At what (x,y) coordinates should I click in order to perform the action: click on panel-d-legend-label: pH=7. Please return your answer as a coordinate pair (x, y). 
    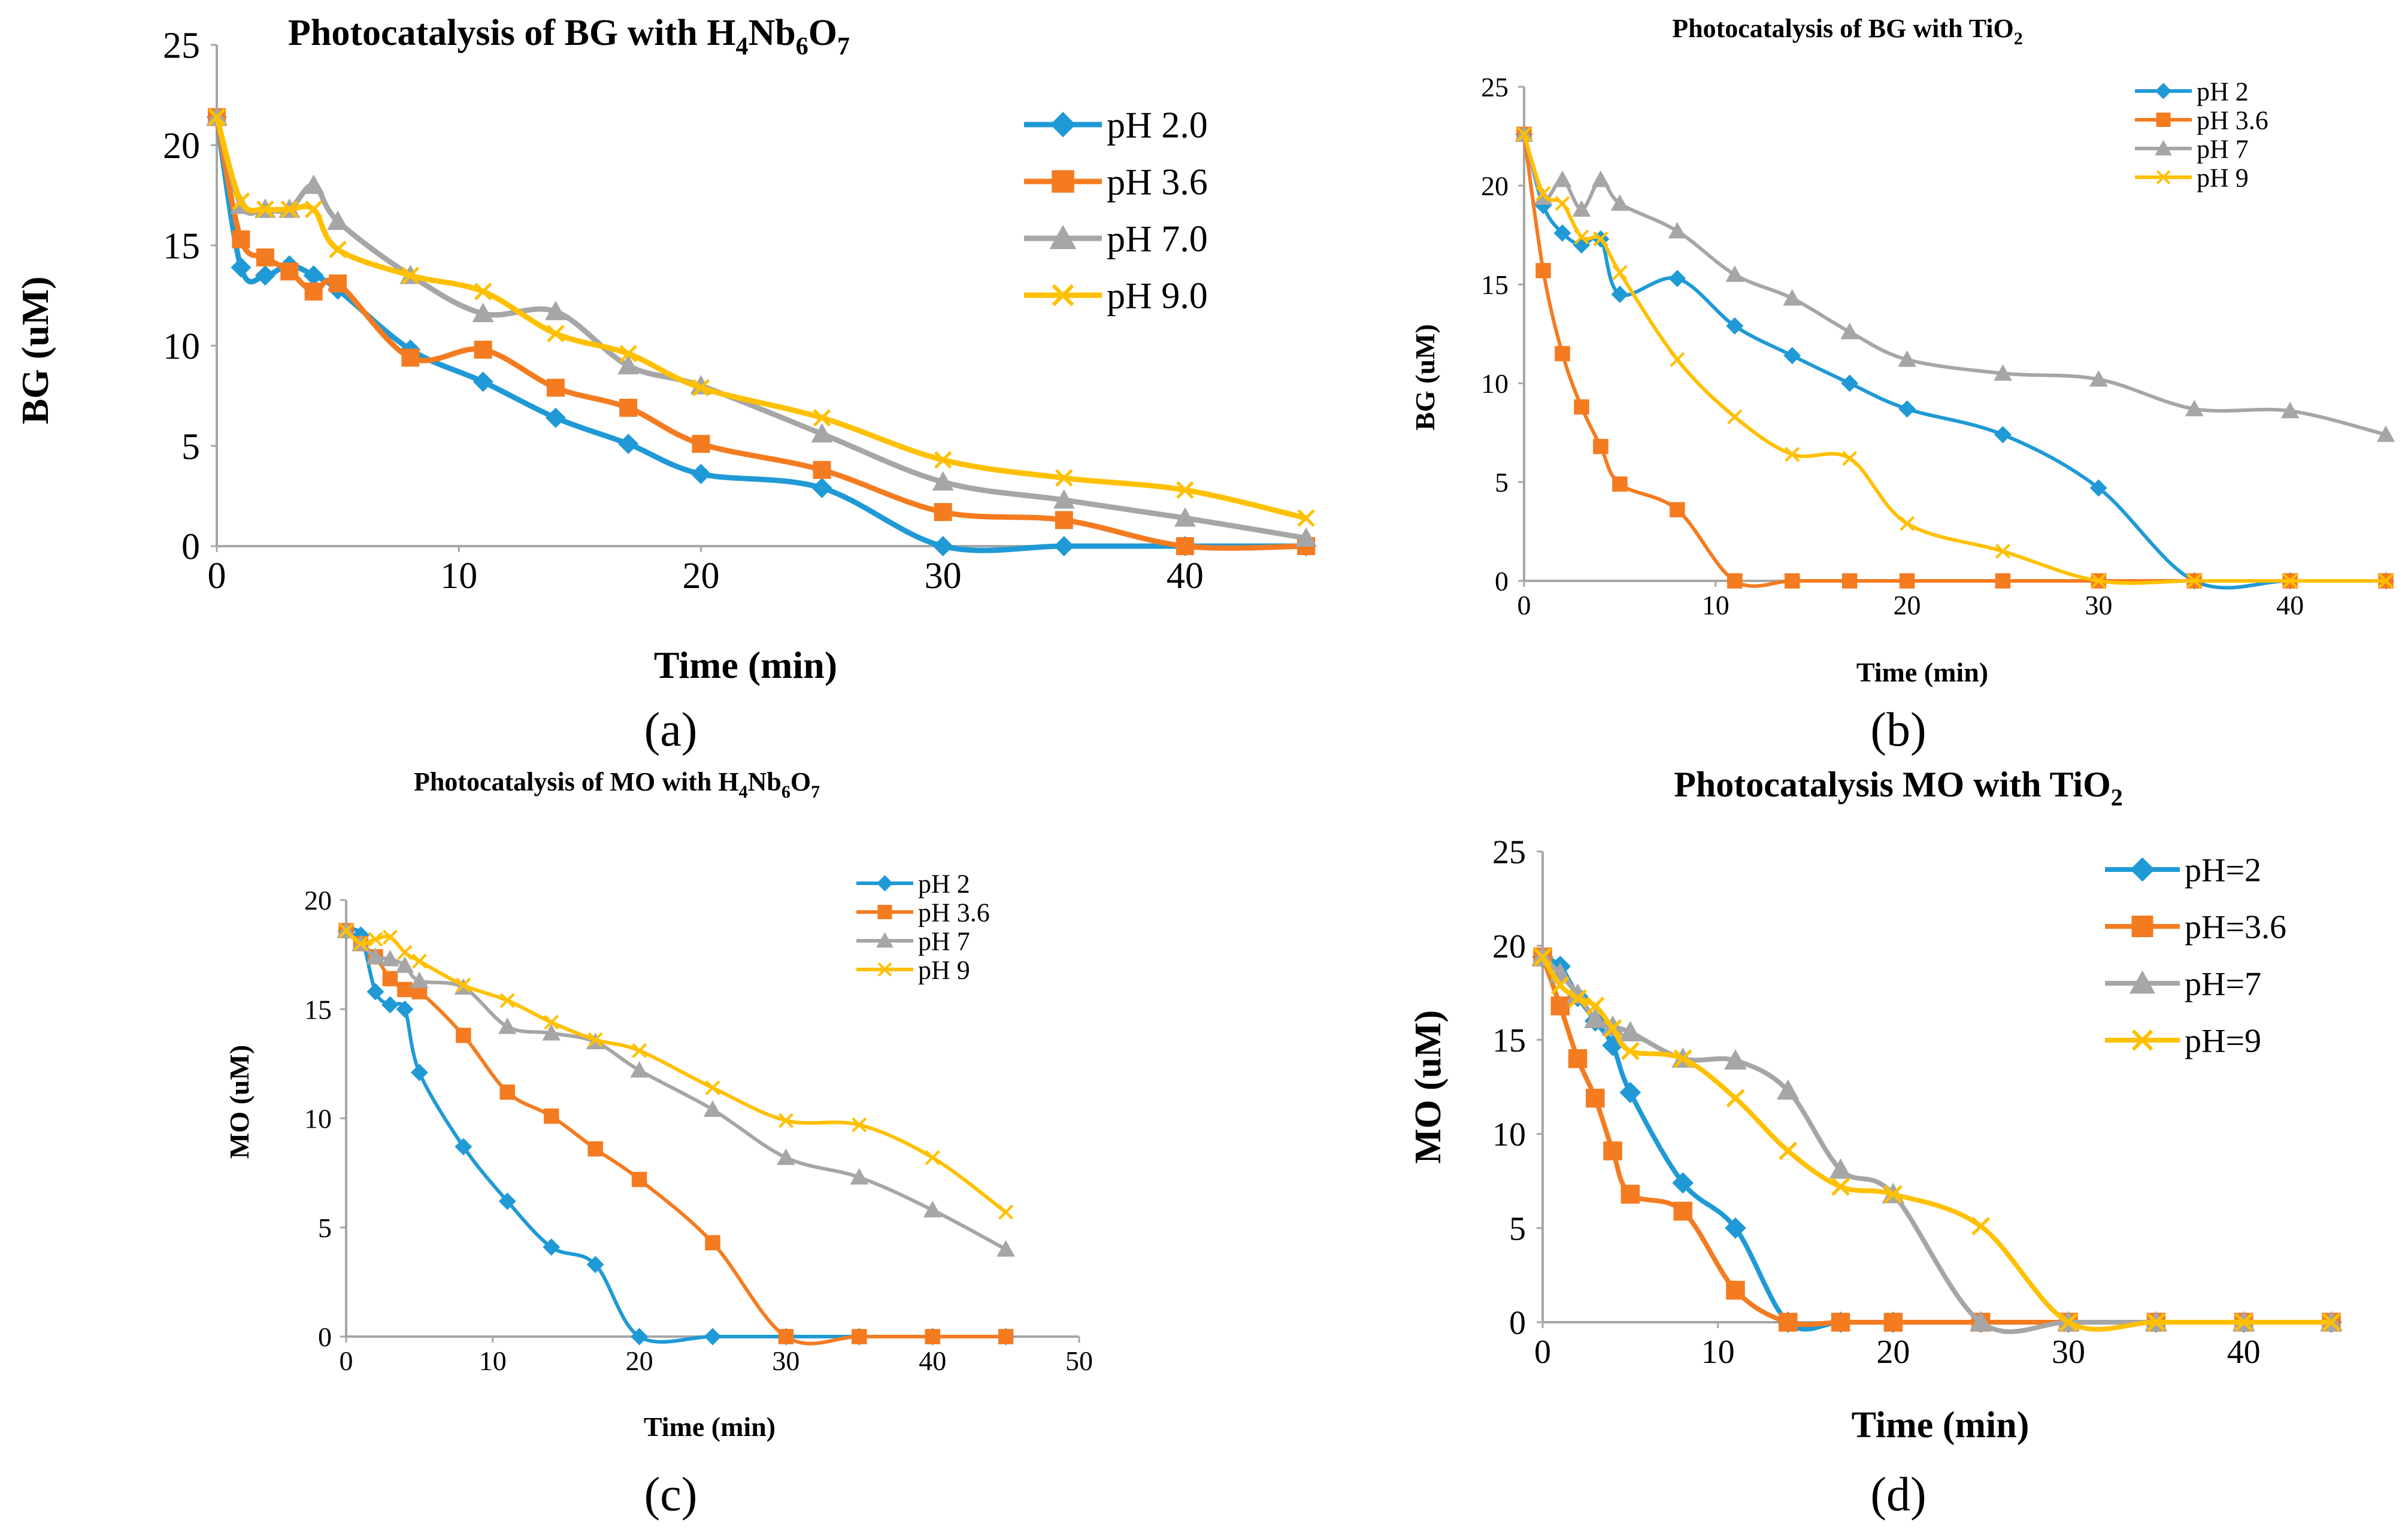
    Looking at the image, I should click on (2223, 984).